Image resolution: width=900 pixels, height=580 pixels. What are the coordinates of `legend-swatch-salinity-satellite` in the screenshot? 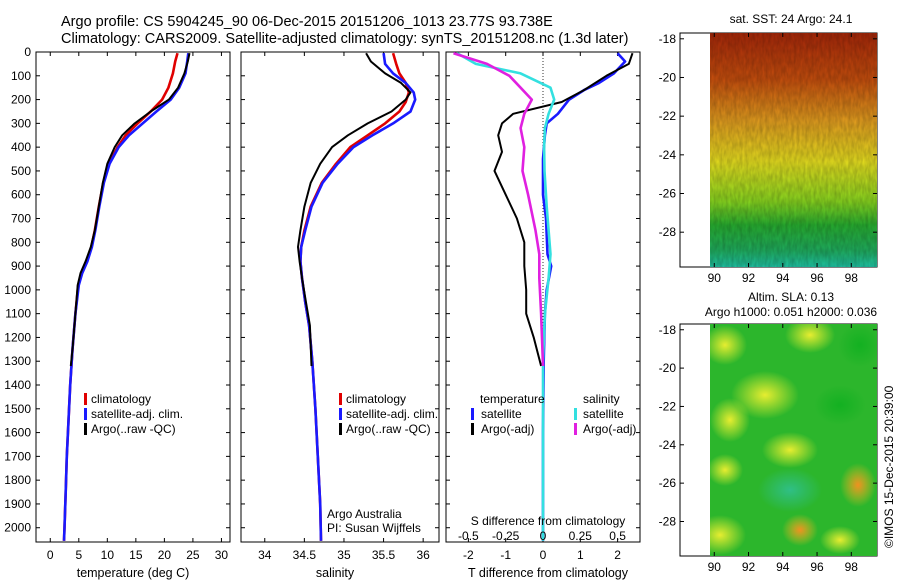 It's located at (575, 414).